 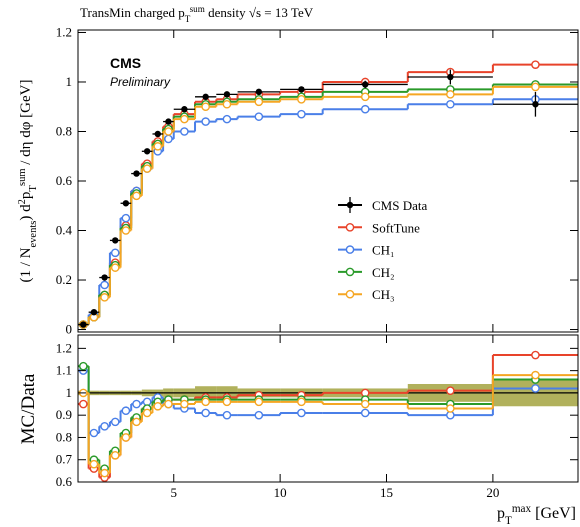 What do you see at coordinates (132, 12) in the screenshot?
I see `text-part: TransMin charged p` at bounding box center [132, 12].